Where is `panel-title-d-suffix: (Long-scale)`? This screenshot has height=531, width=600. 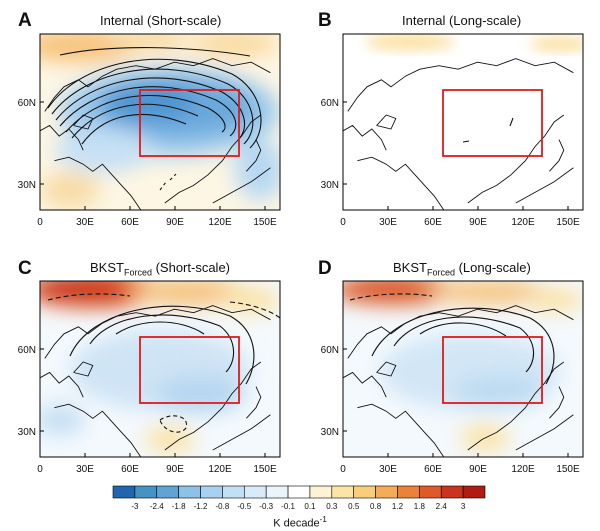
panel-title-d-suffix: (Long-scale) is located at coordinates (492, 267).